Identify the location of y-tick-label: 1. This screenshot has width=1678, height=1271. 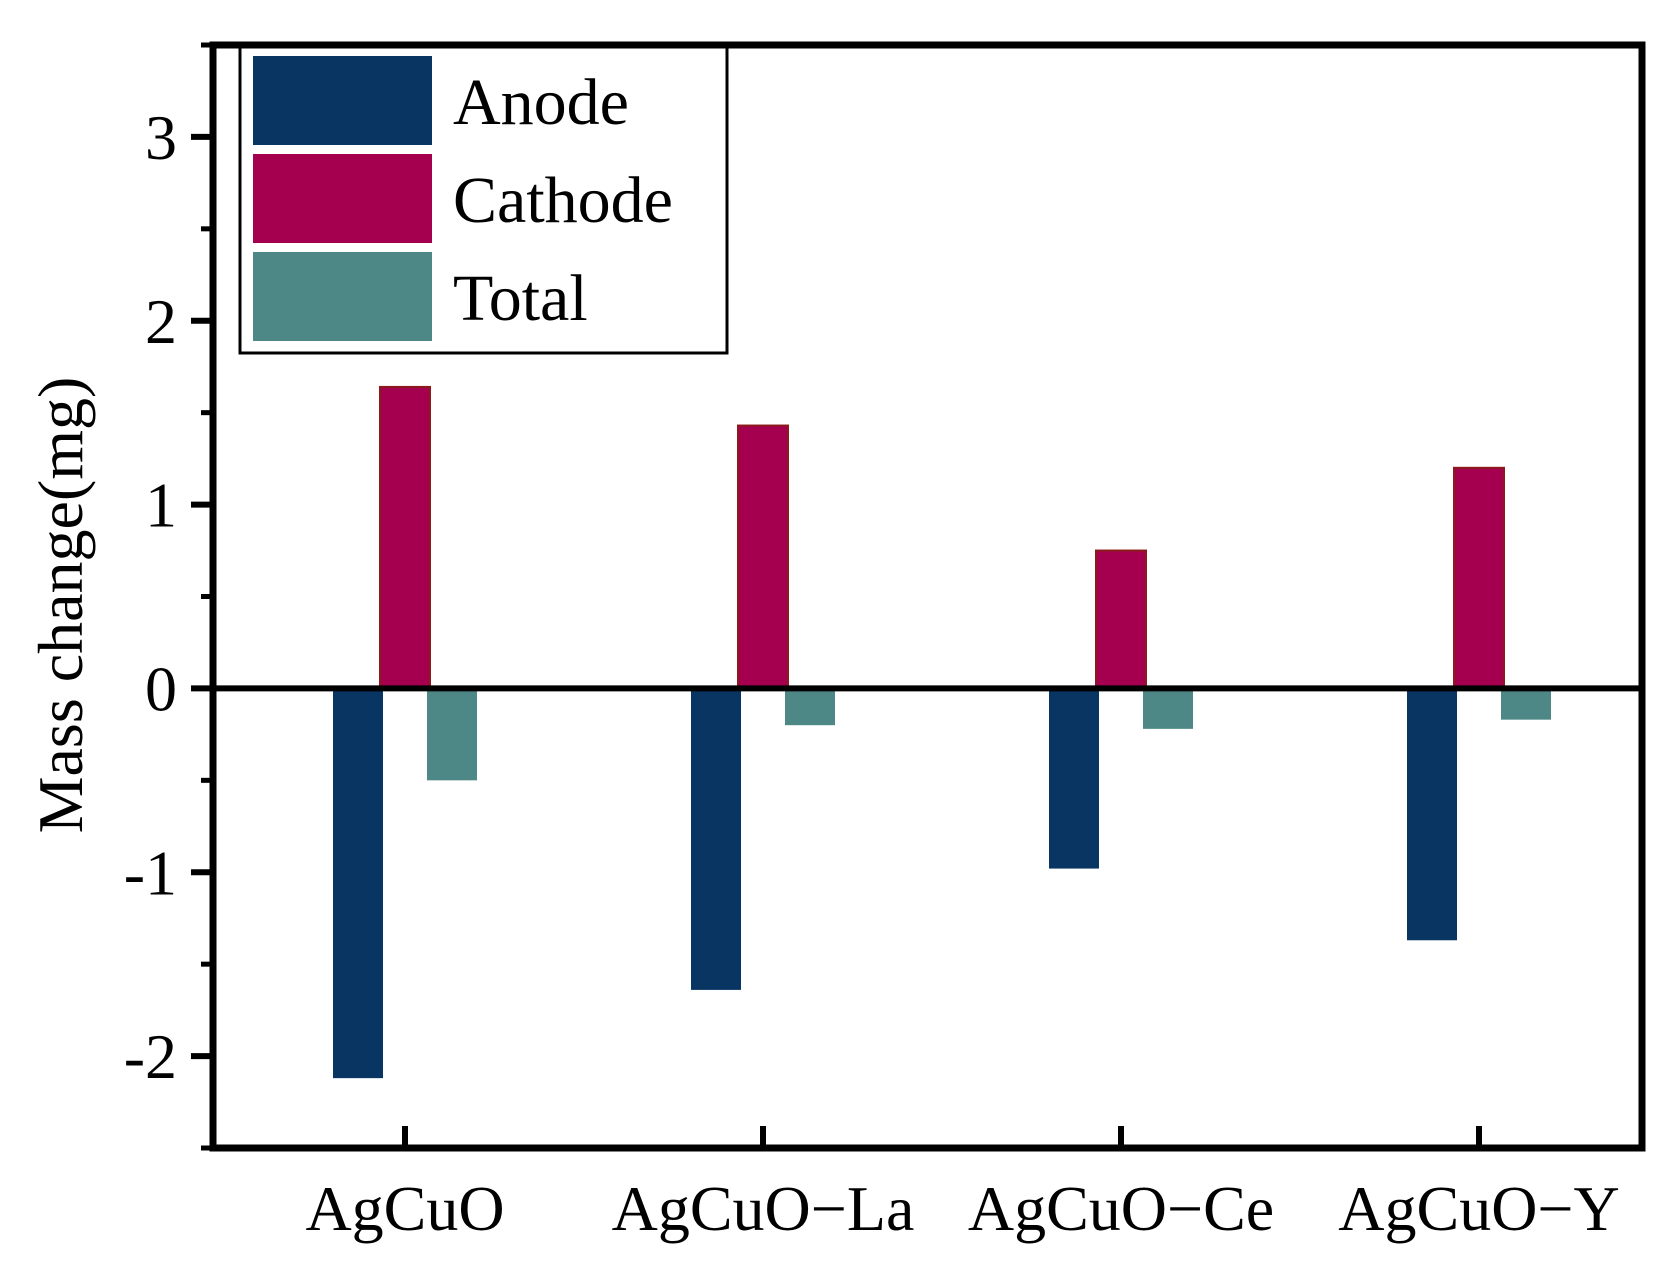
(161, 505).